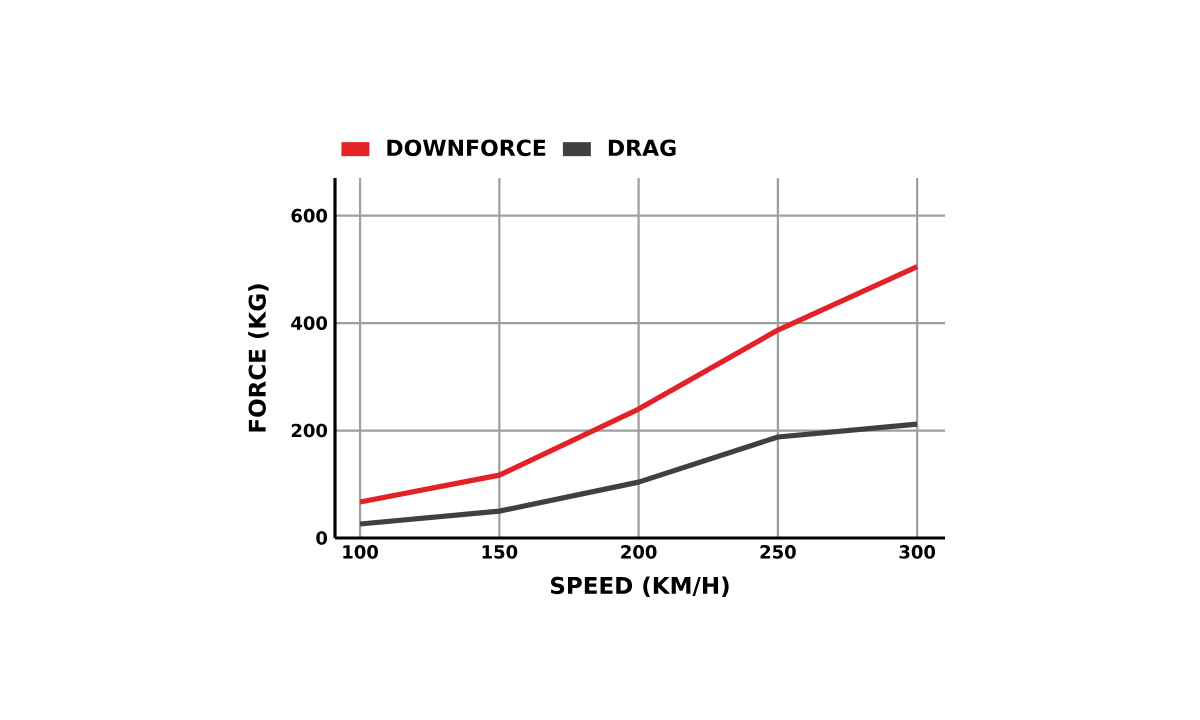  What do you see at coordinates (309, 430) in the screenshot?
I see `y-tick-label: 200` at bounding box center [309, 430].